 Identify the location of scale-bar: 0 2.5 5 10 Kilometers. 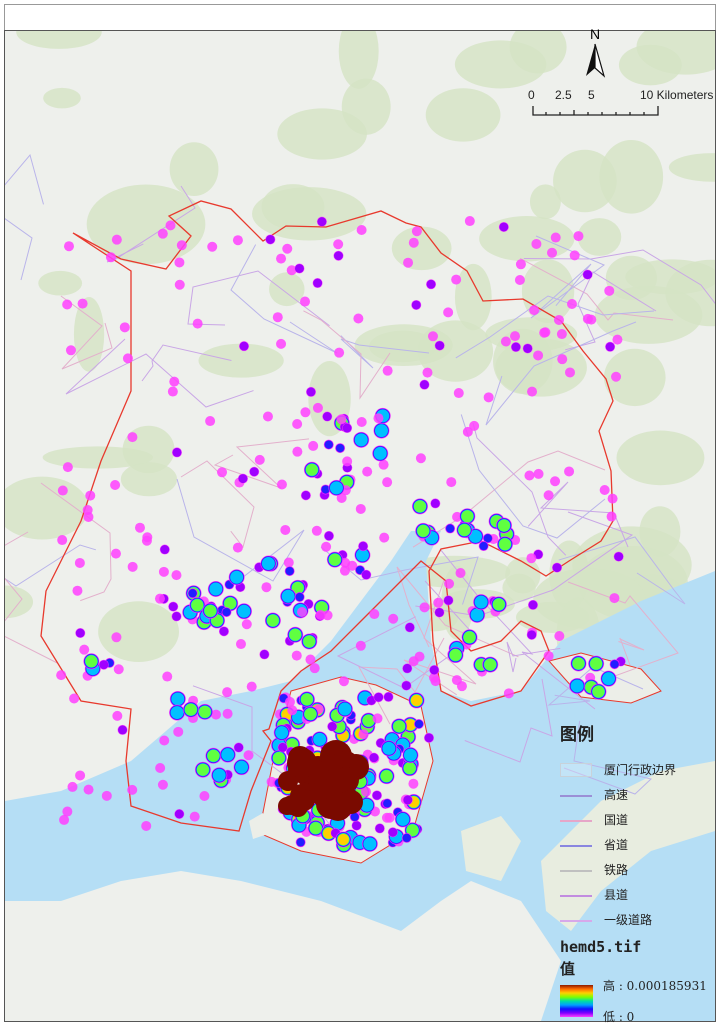
(623, 103).